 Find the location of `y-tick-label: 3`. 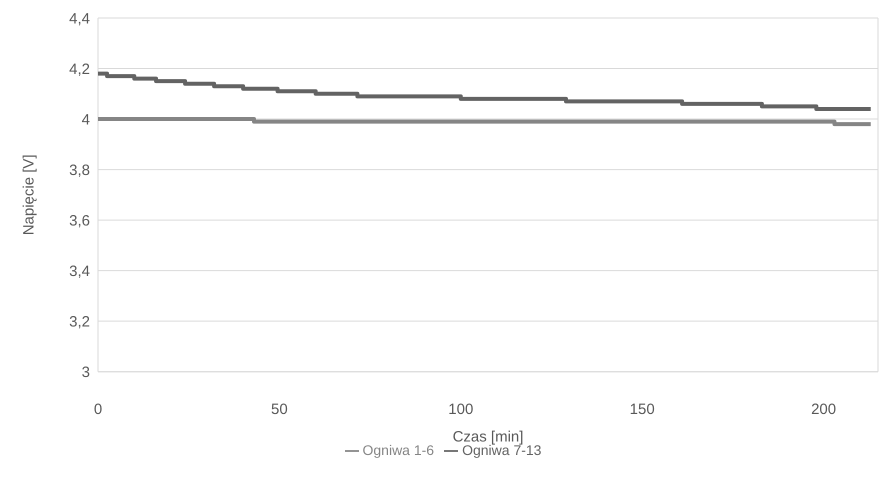

y-tick-label: 3 is located at coordinates (86, 373).